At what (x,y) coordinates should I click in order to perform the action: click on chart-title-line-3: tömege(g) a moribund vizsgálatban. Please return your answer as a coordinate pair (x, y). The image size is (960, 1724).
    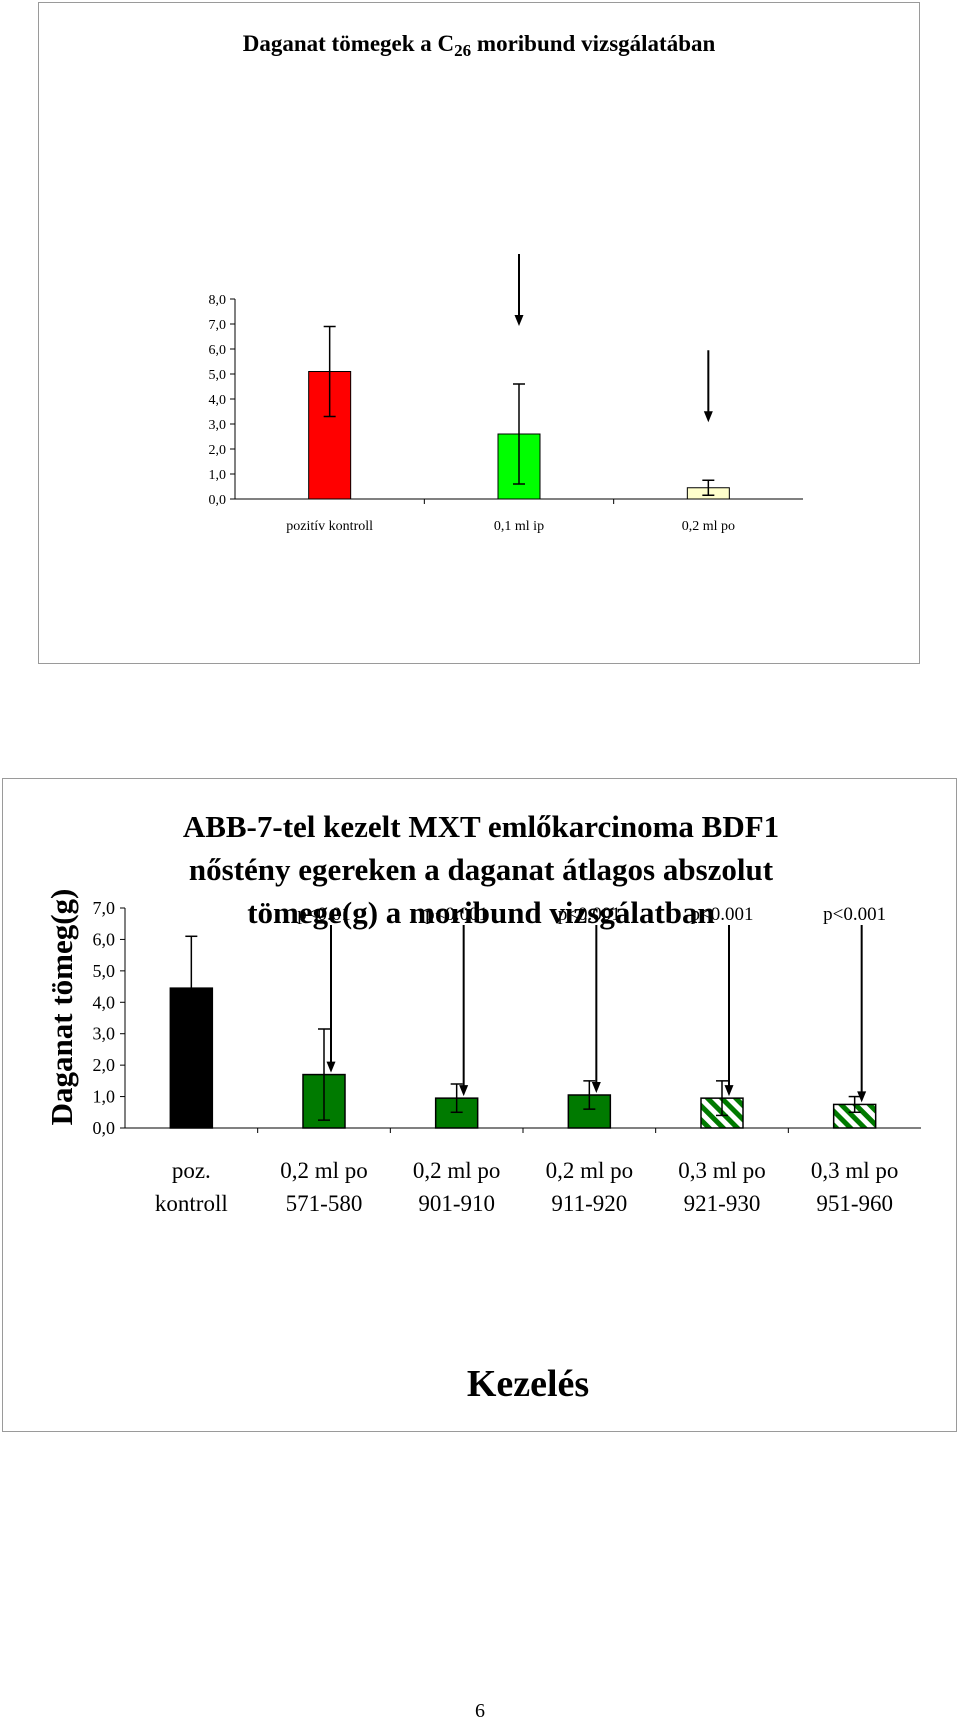
    Looking at the image, I should click on (481, 912).